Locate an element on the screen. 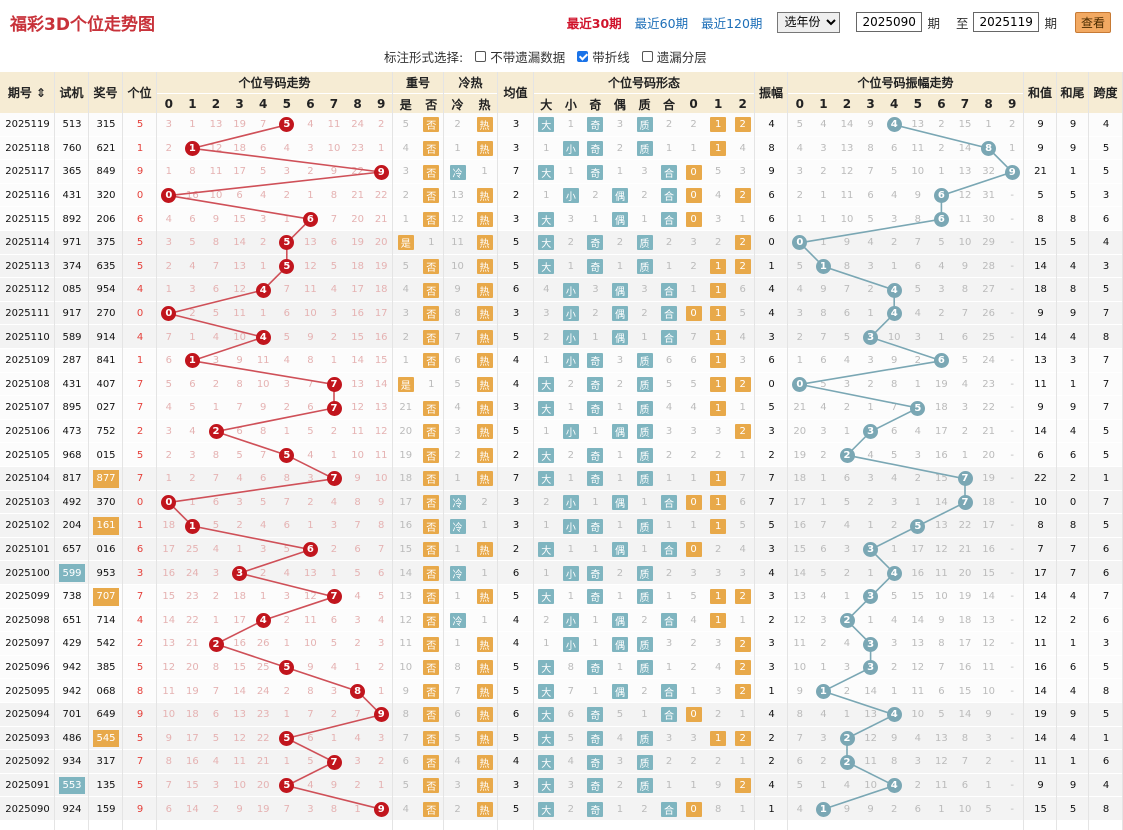  cold-mark: 冷 is located at coordinates (457, 172).